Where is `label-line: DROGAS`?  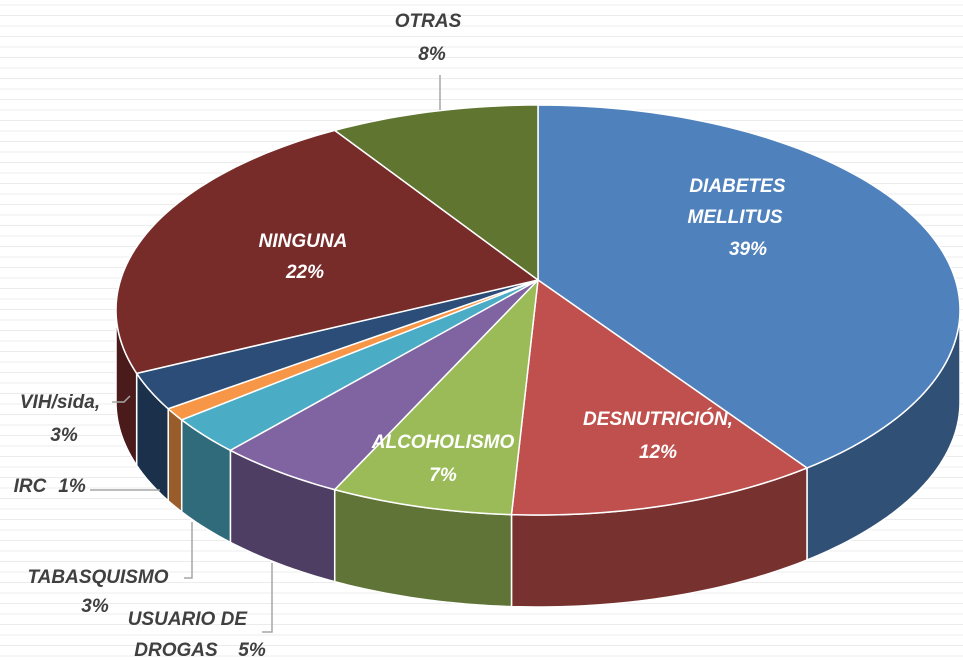
label-line: DROGAS is located at coordinates (176, 650).